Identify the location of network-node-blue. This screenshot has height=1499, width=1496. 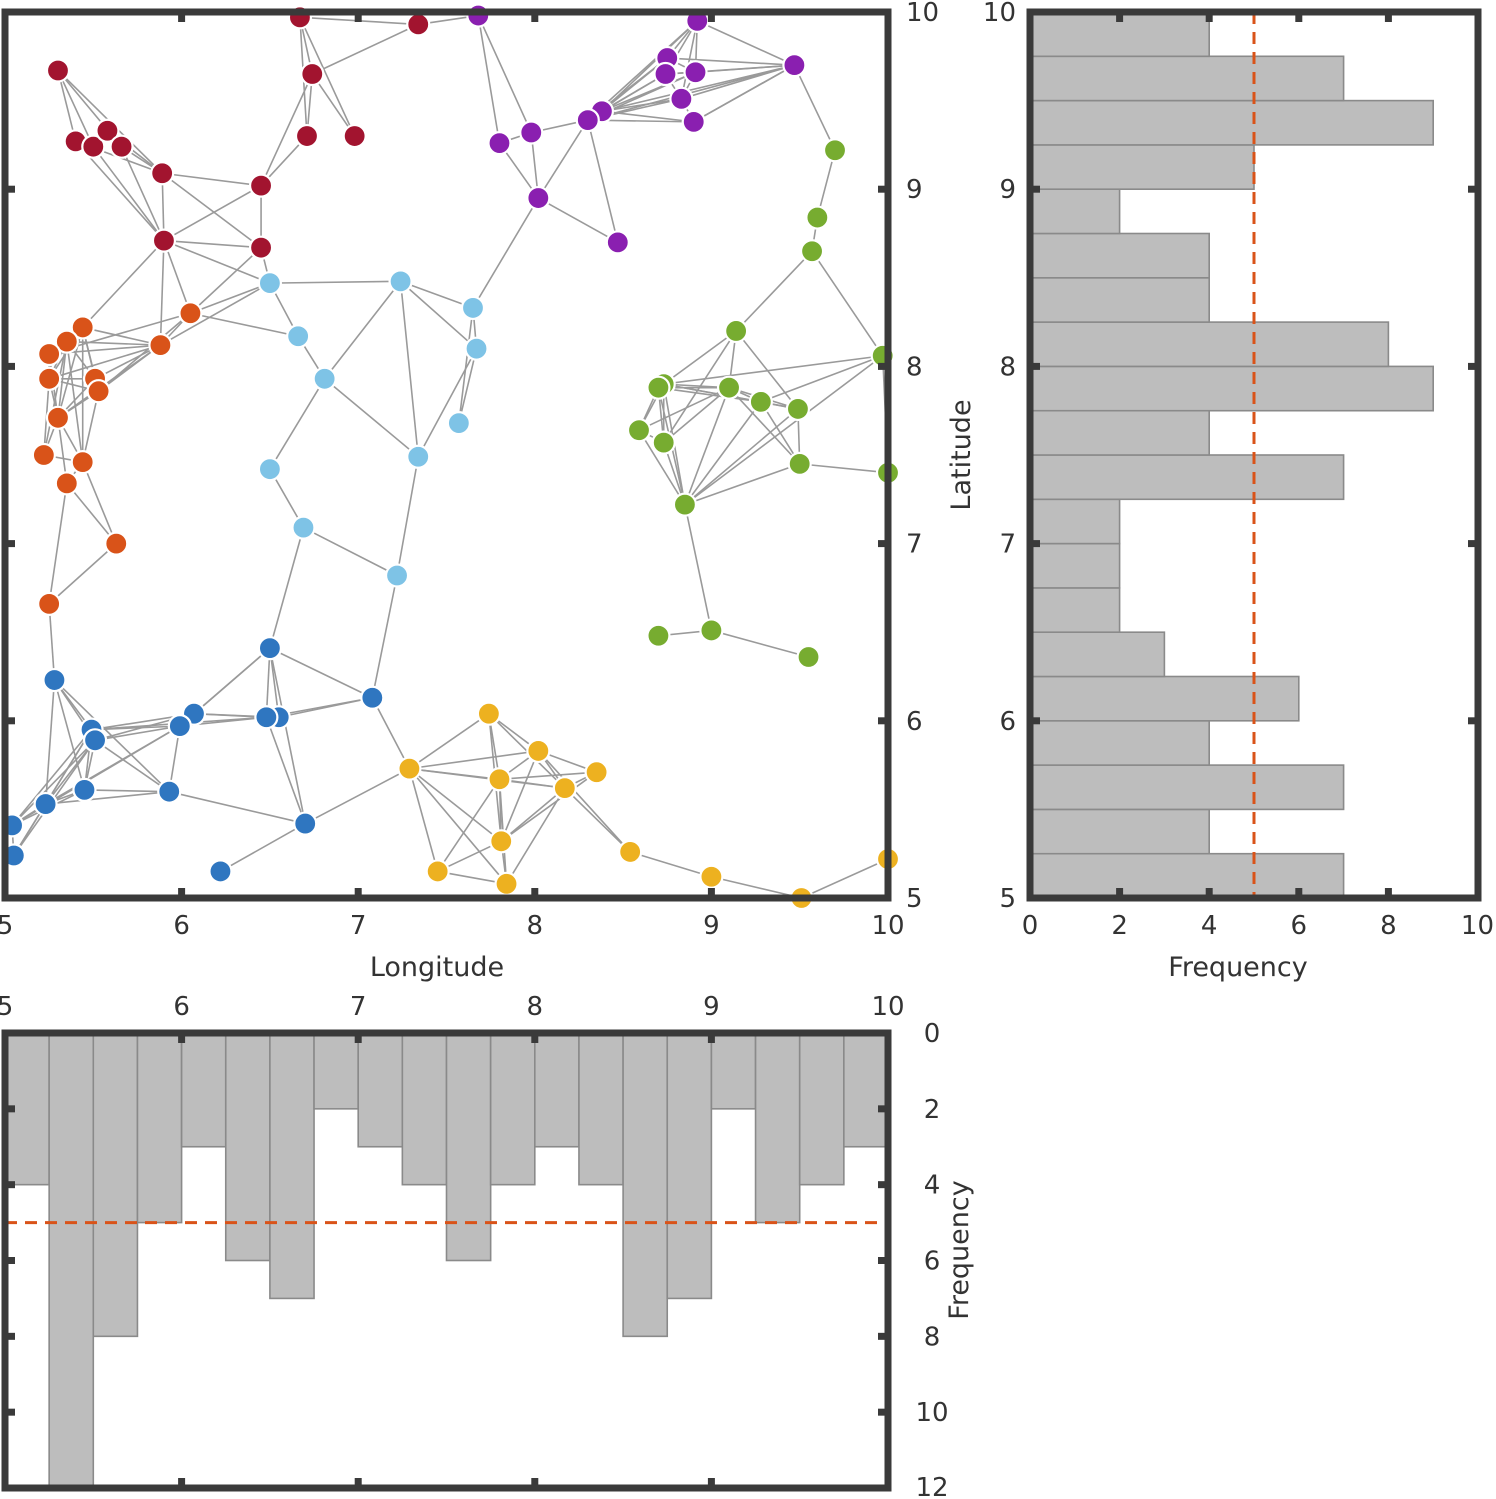
(169, 791).